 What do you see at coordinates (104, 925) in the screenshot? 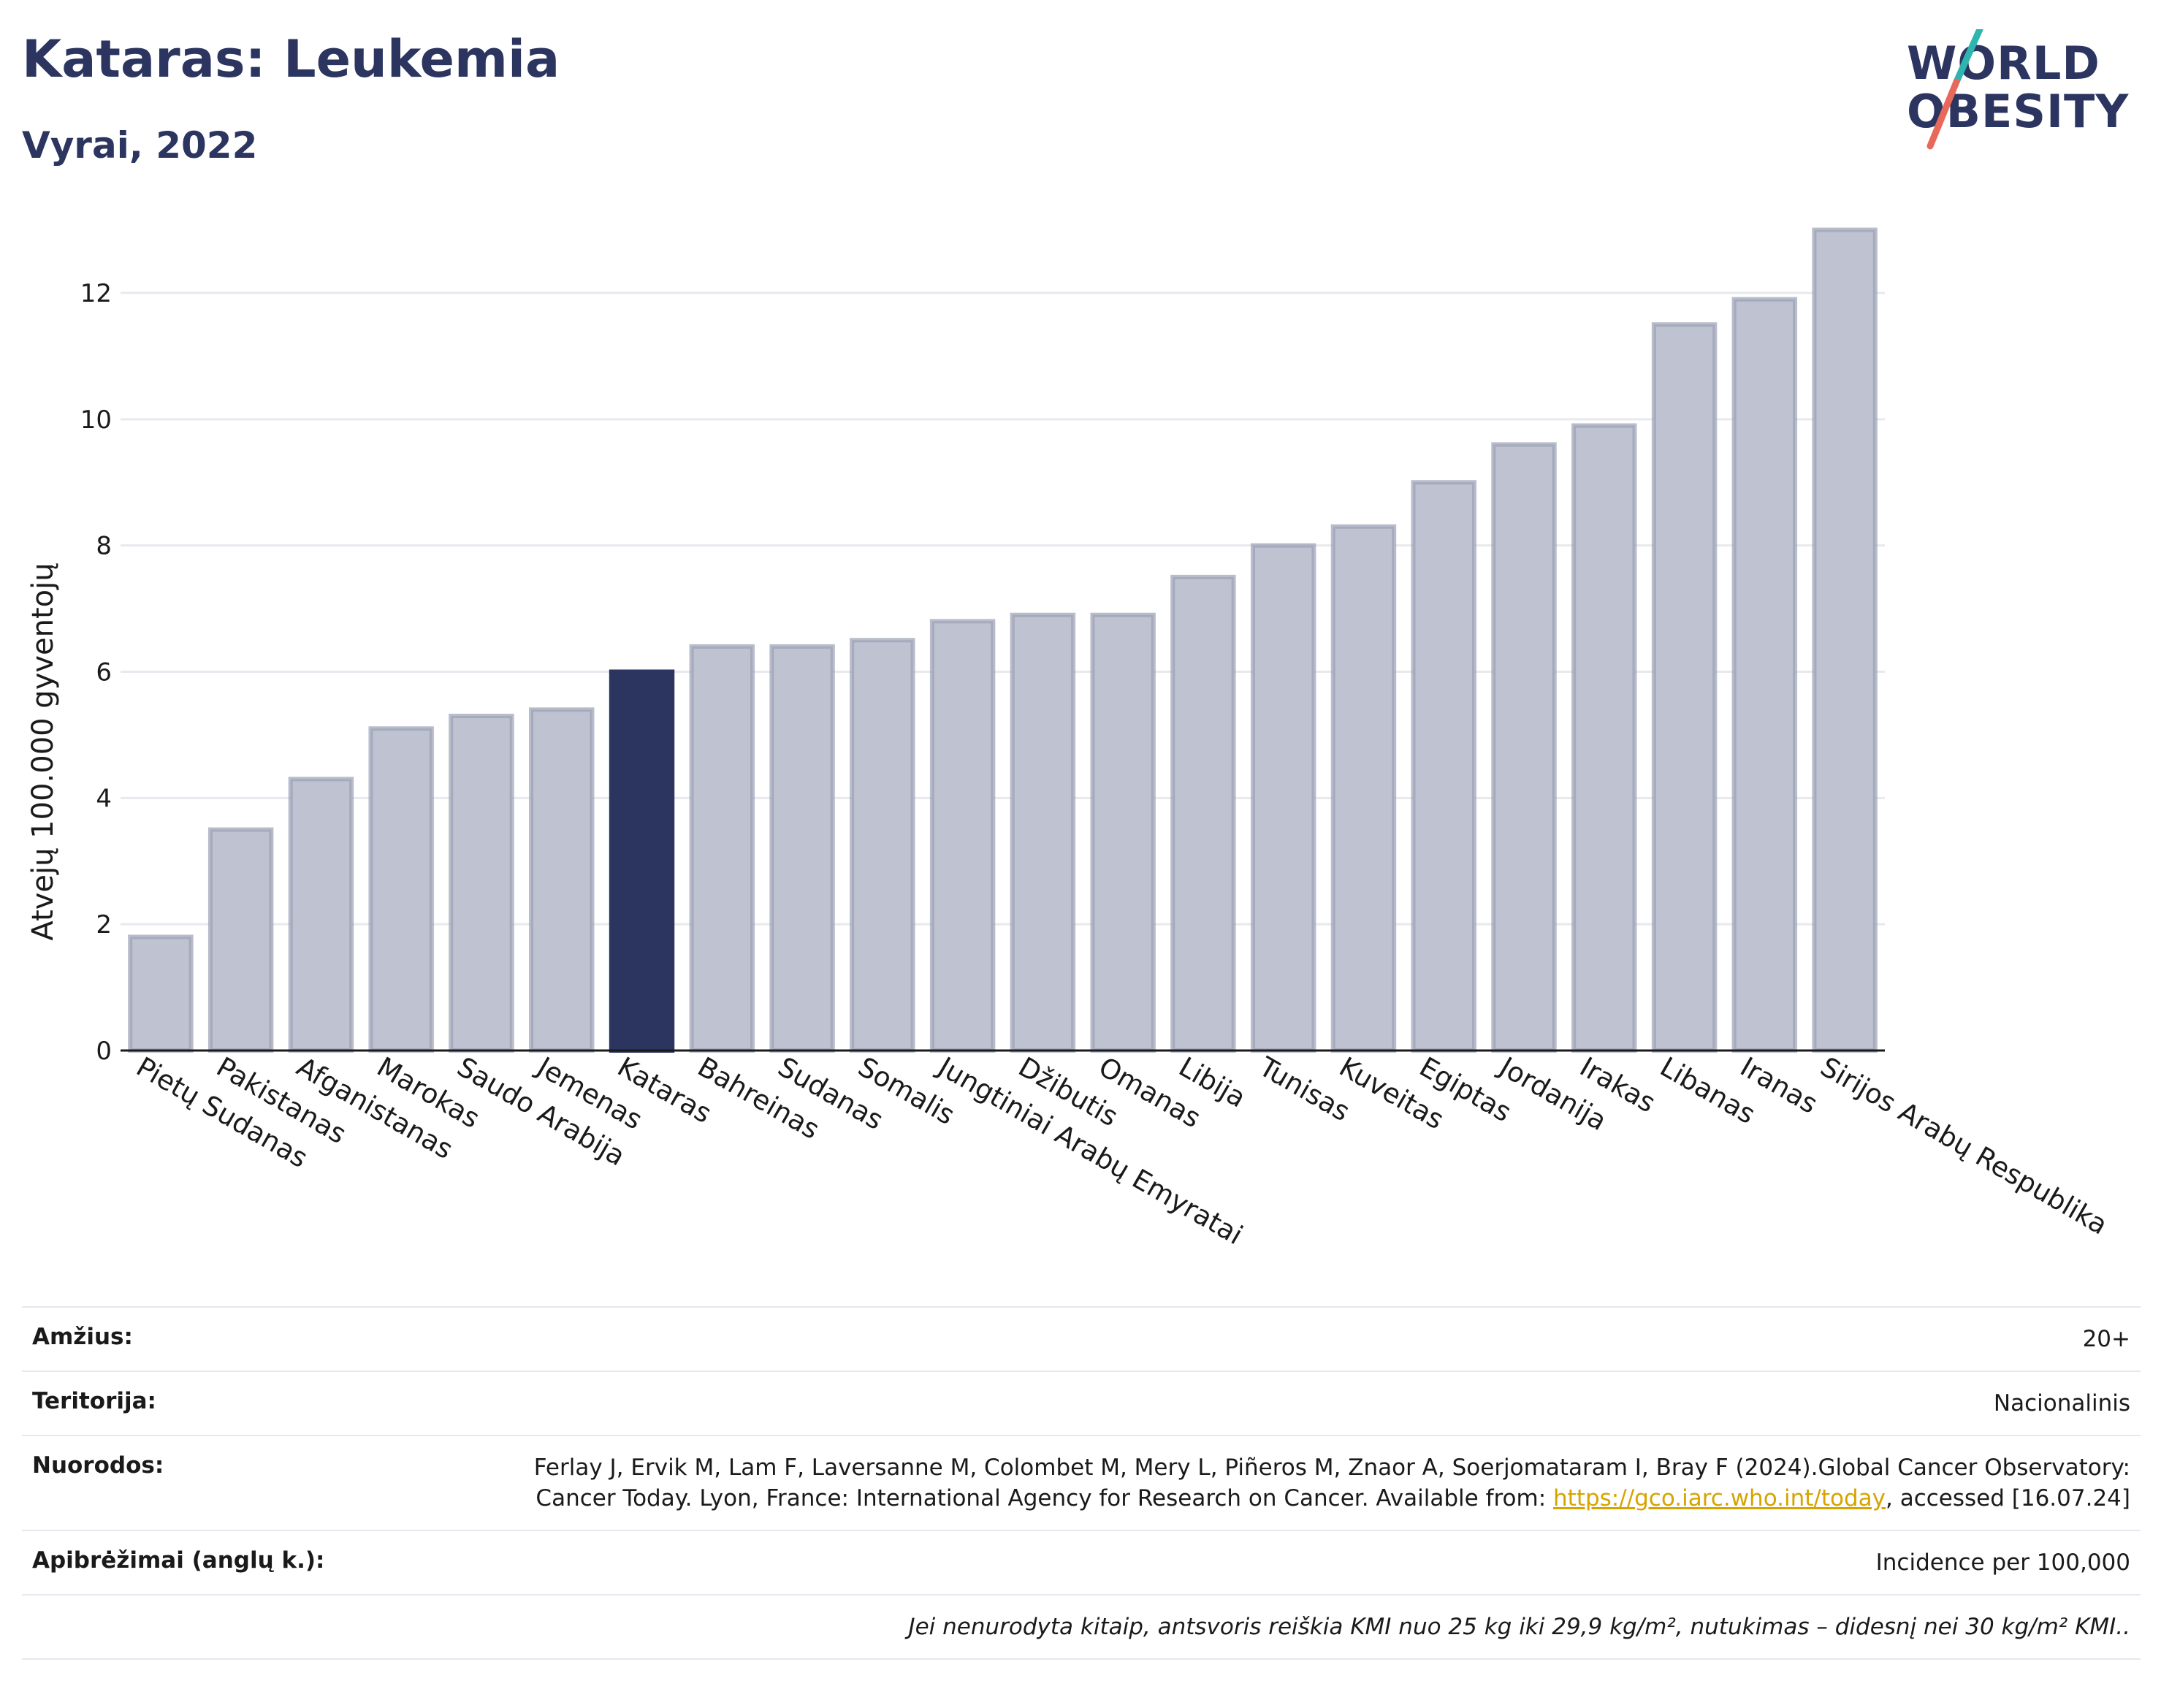
I see `y-tick-label: 2` at bounding box center [104, 925].